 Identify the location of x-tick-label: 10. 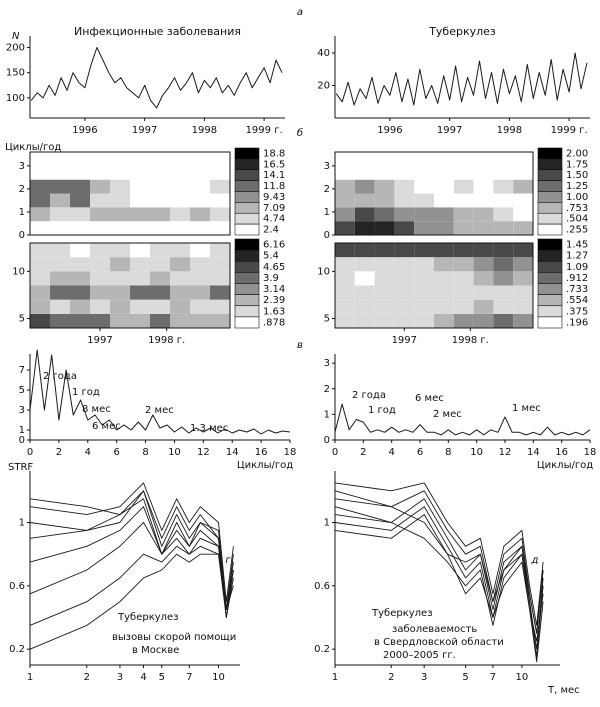
(521, 677).